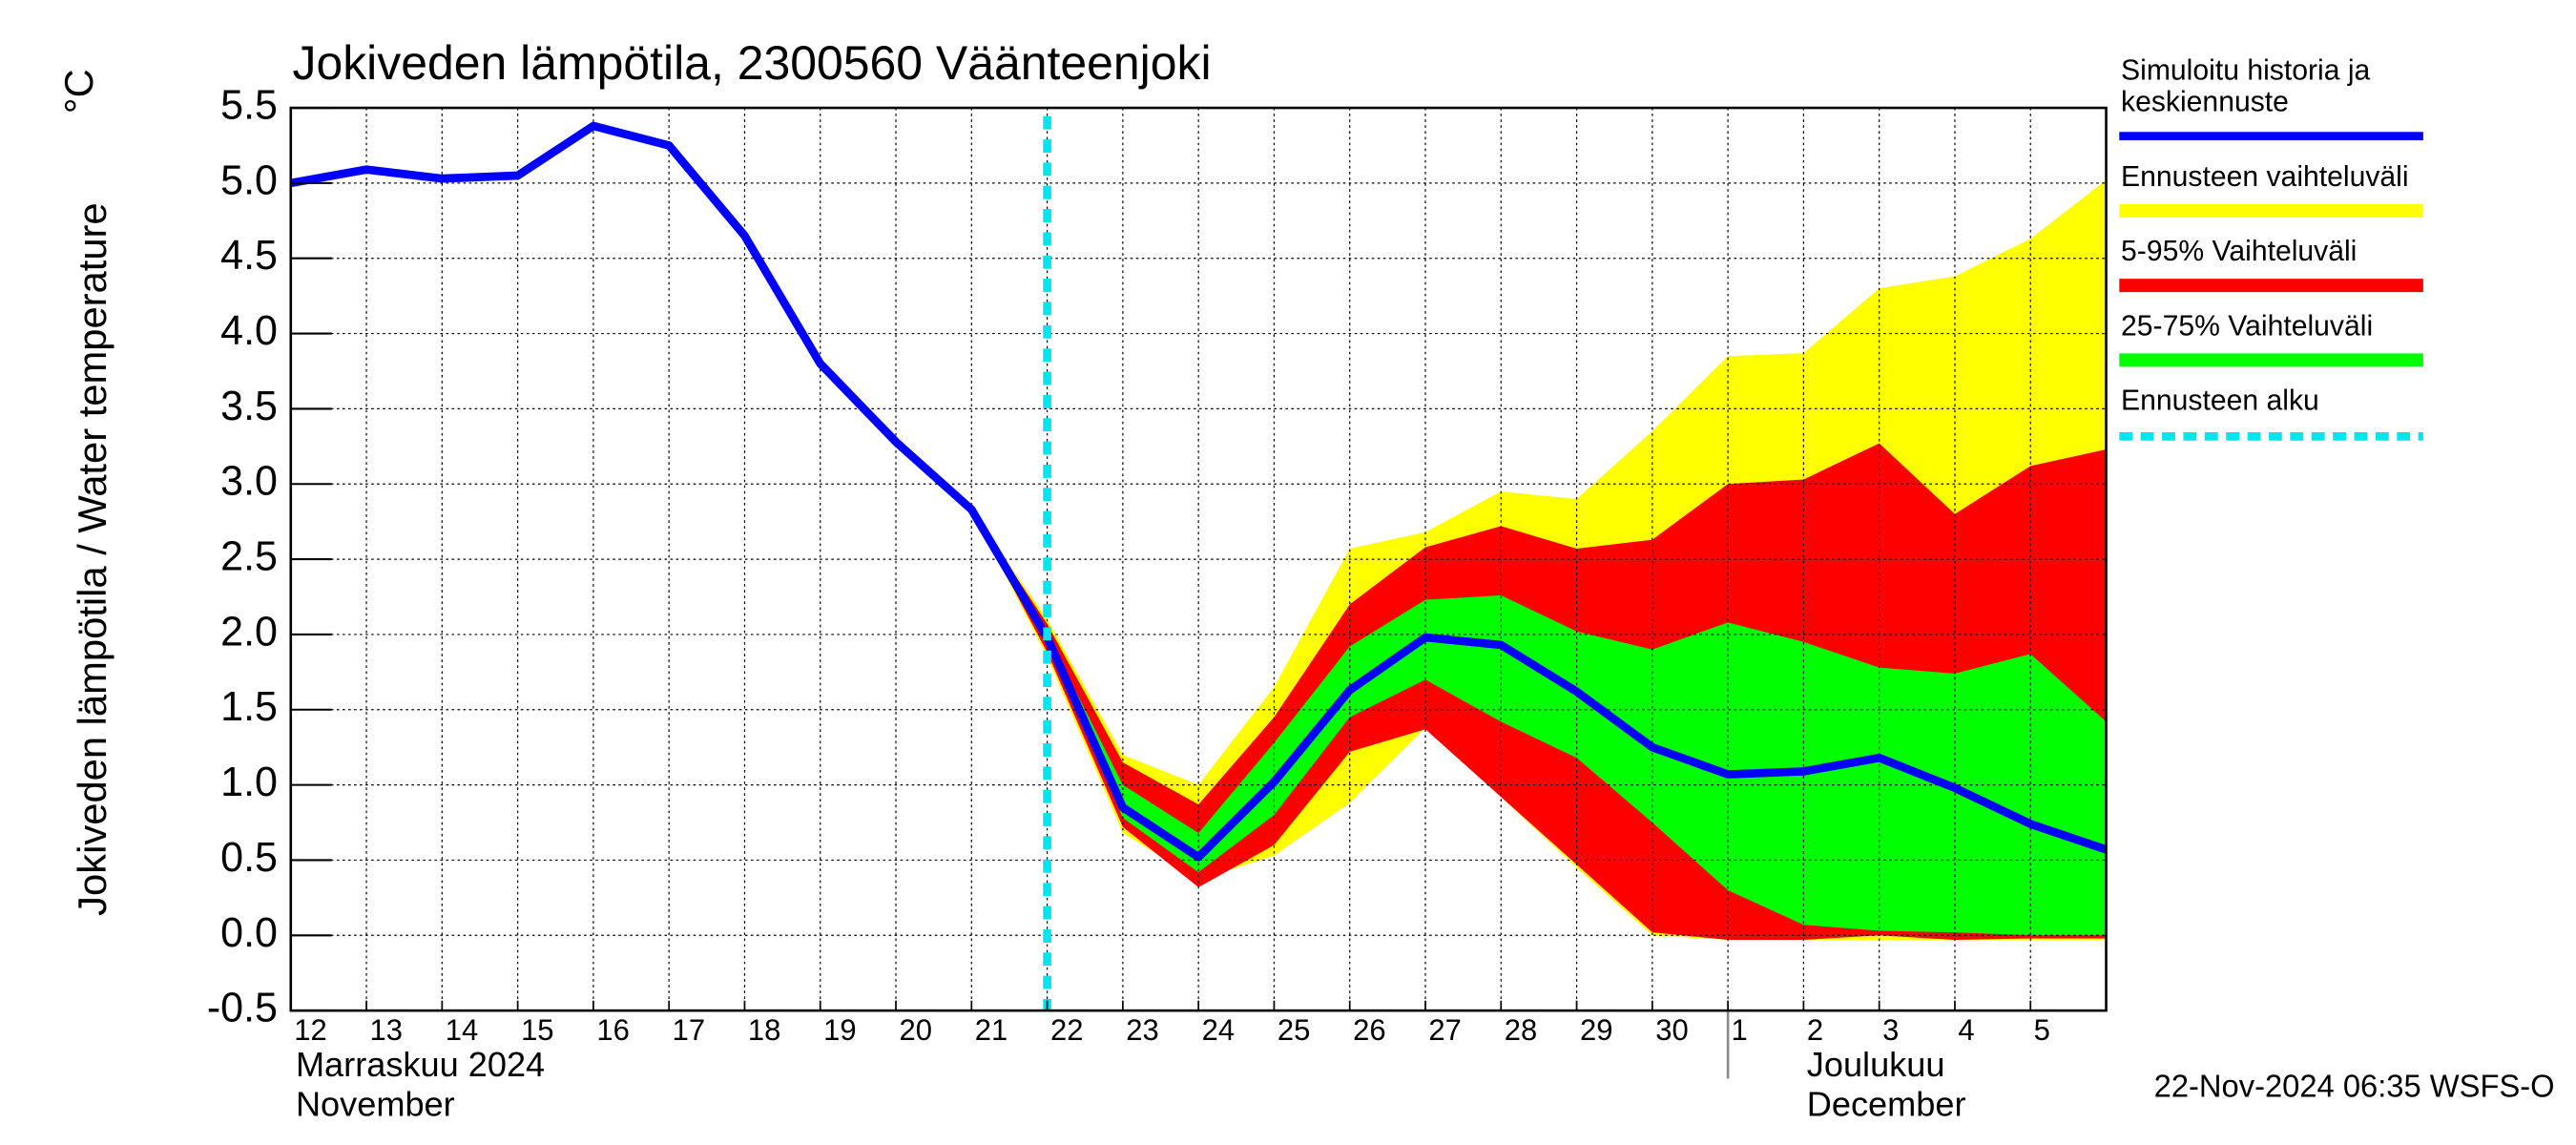 This screenshot has height=1145, width=2576. Describe the element at coordinates (242, 1008) in the screenshot. I see `y-tick-label: -0.5` at that location.